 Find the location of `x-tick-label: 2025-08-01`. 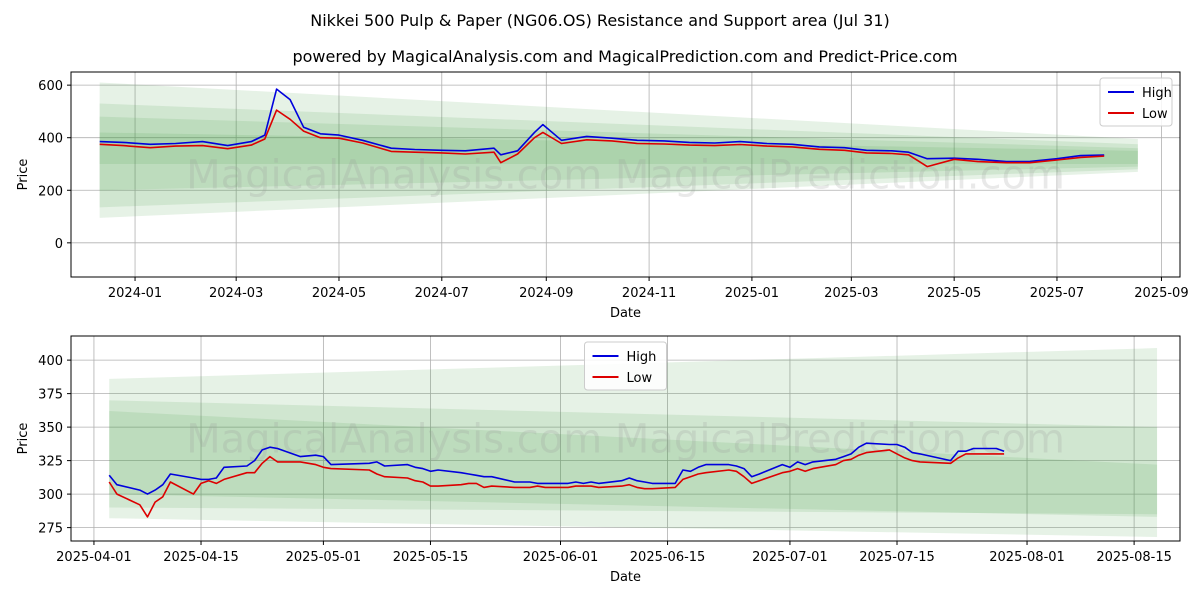

x-tick-label: 2025-08-01 is located at coordinates (1027, 557).